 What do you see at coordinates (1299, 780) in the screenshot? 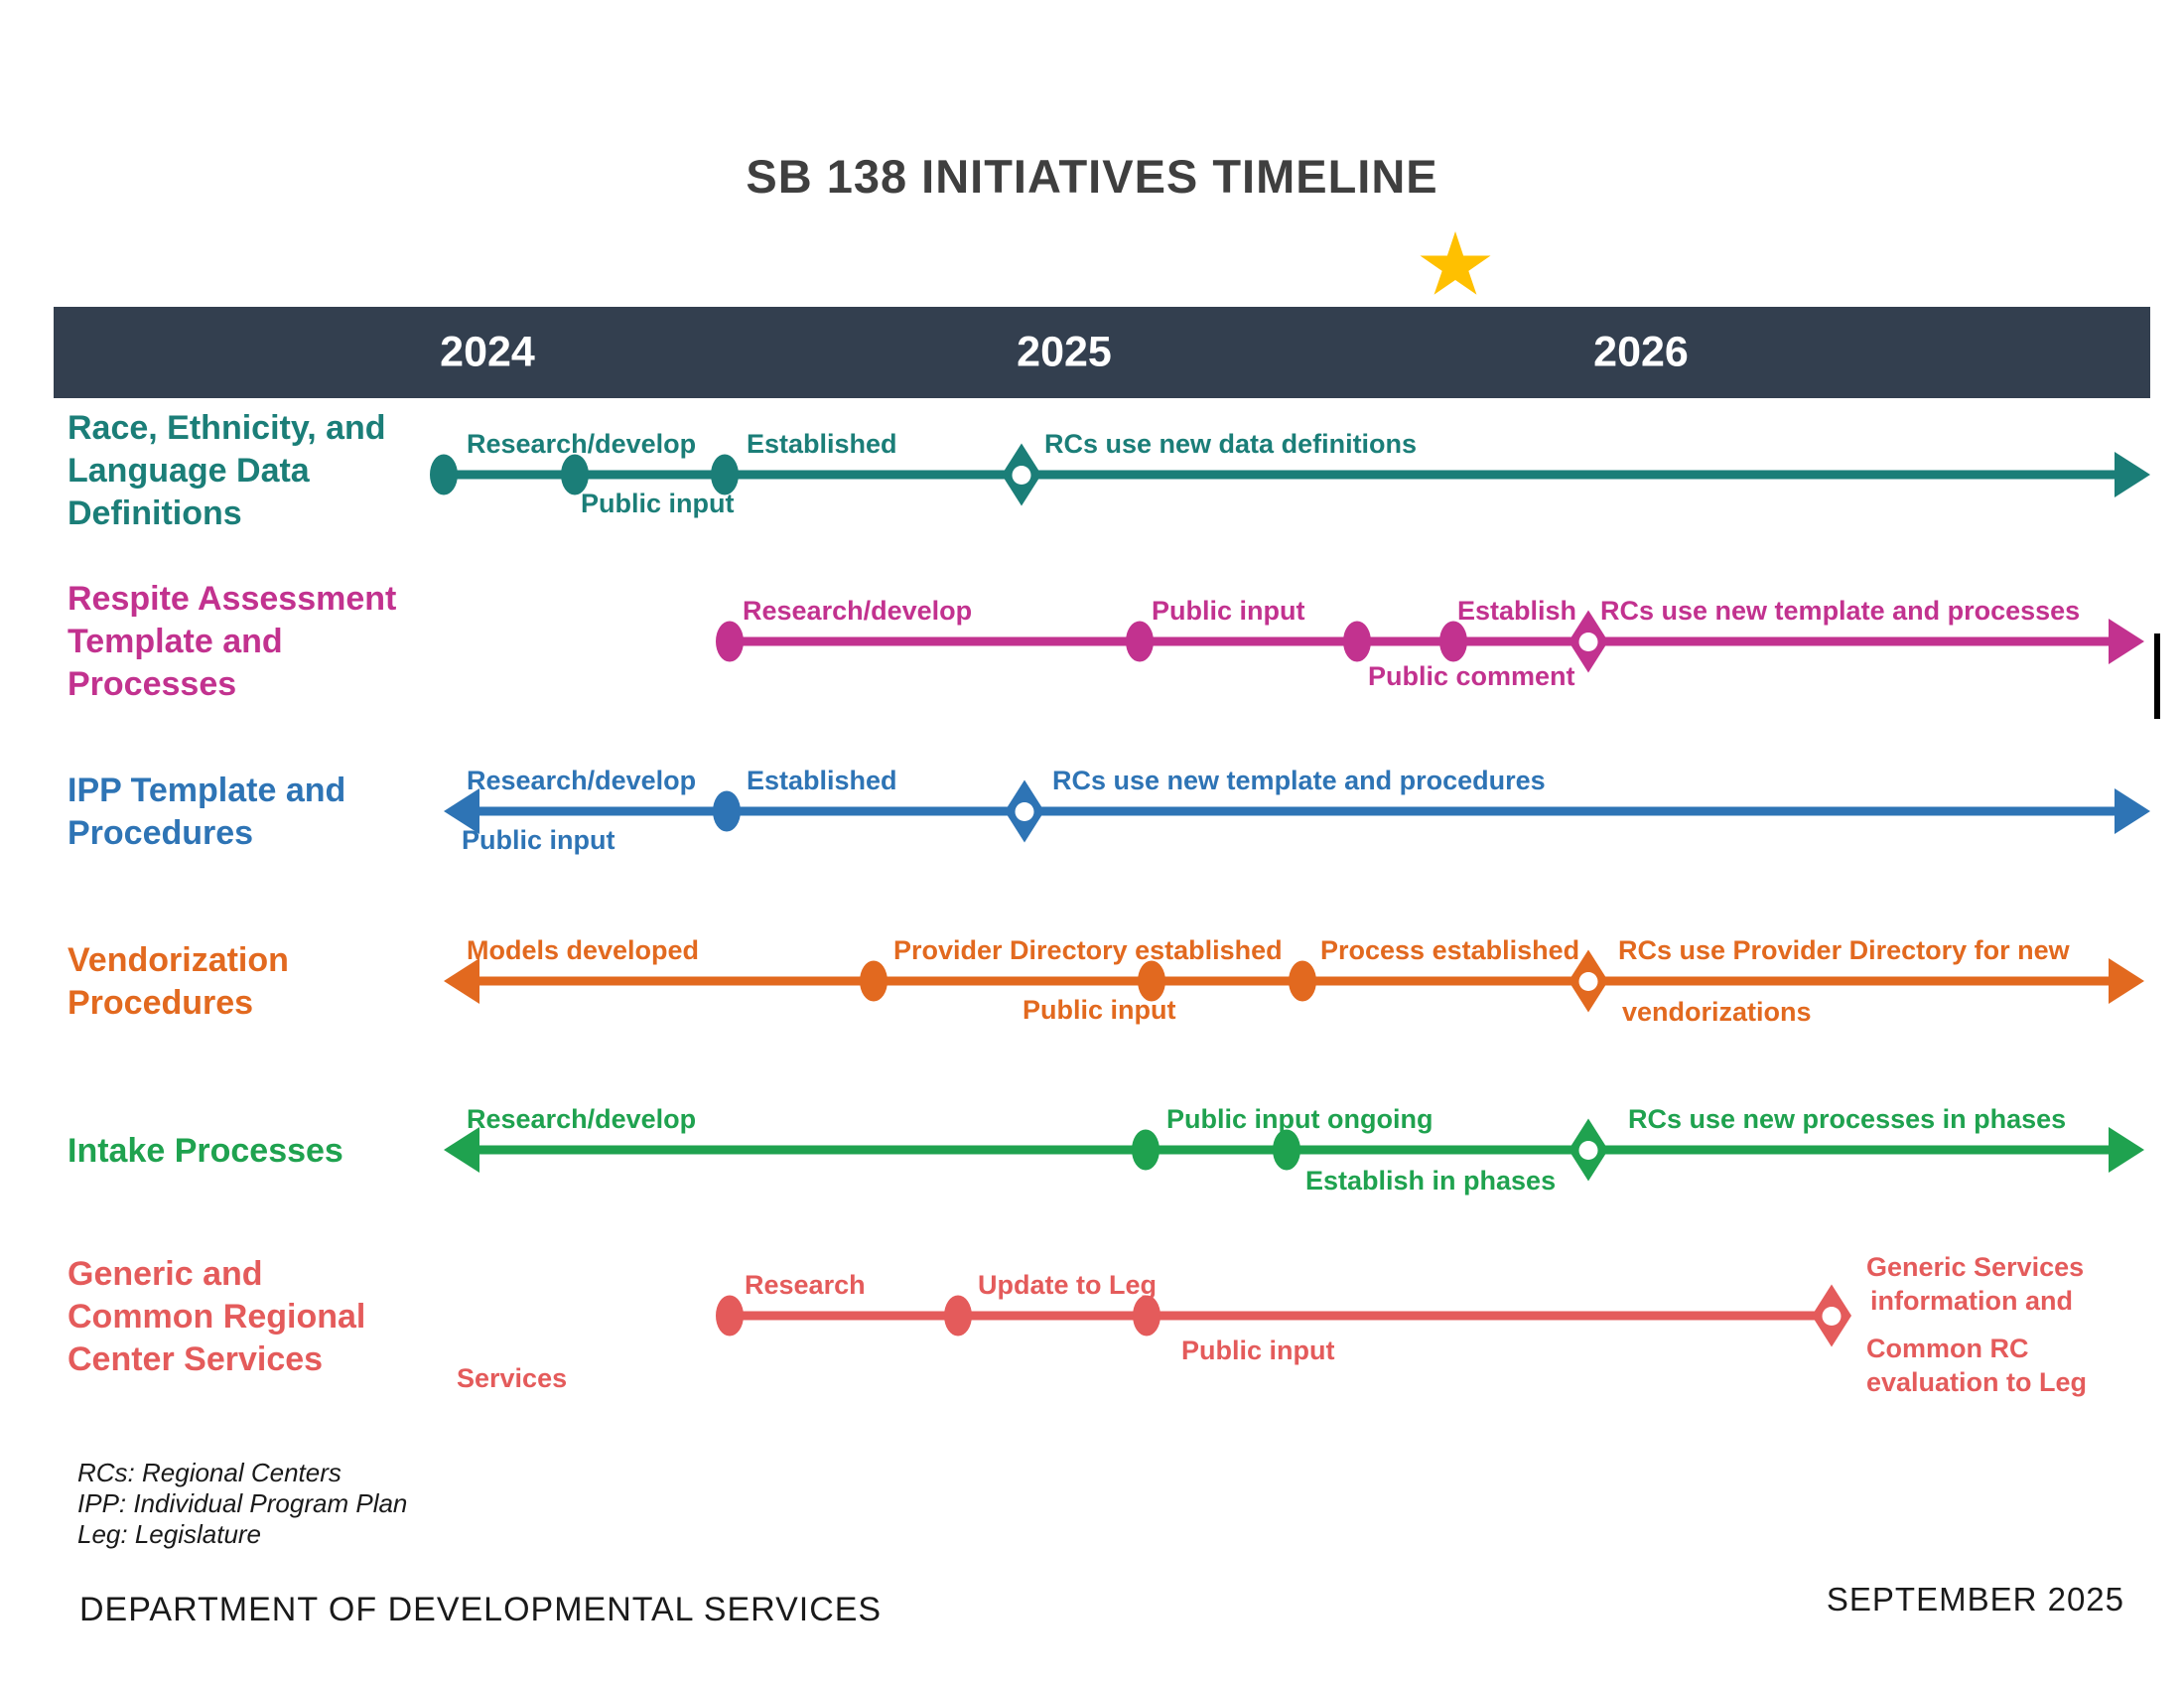
I see `milestone-label: RCs use new template and procedures` at bounding box center [1299, 780].